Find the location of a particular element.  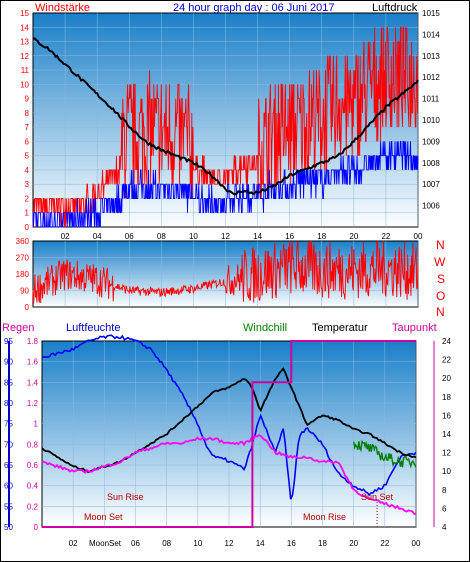

temperature-tick-label: 22 is located at coordinates (446, 360).